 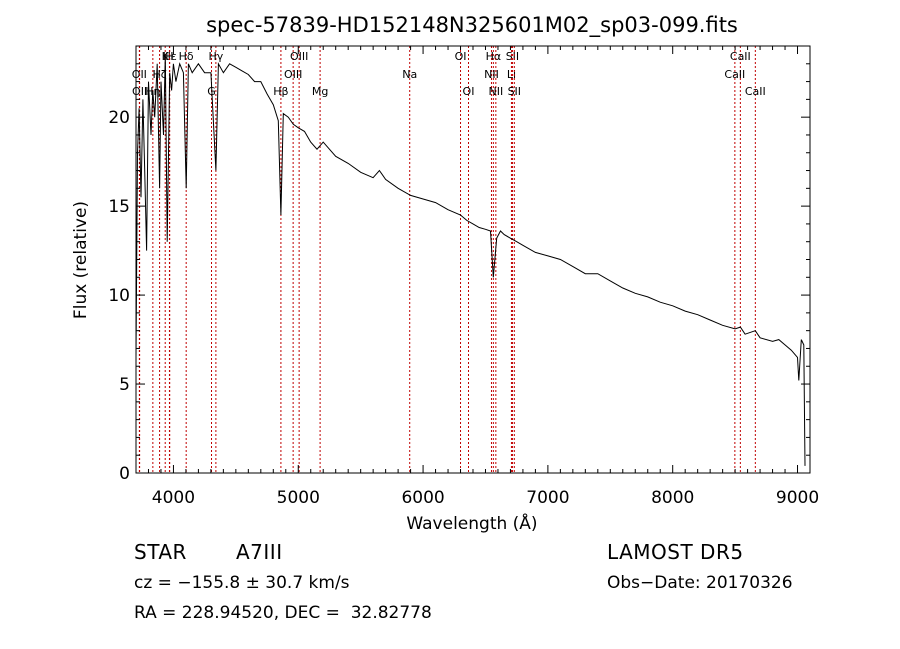 What do you see at coordinates (740, 56) in the screenshot?
I see `line-marker-label-23: CaII` at bounding box center [740, 56].